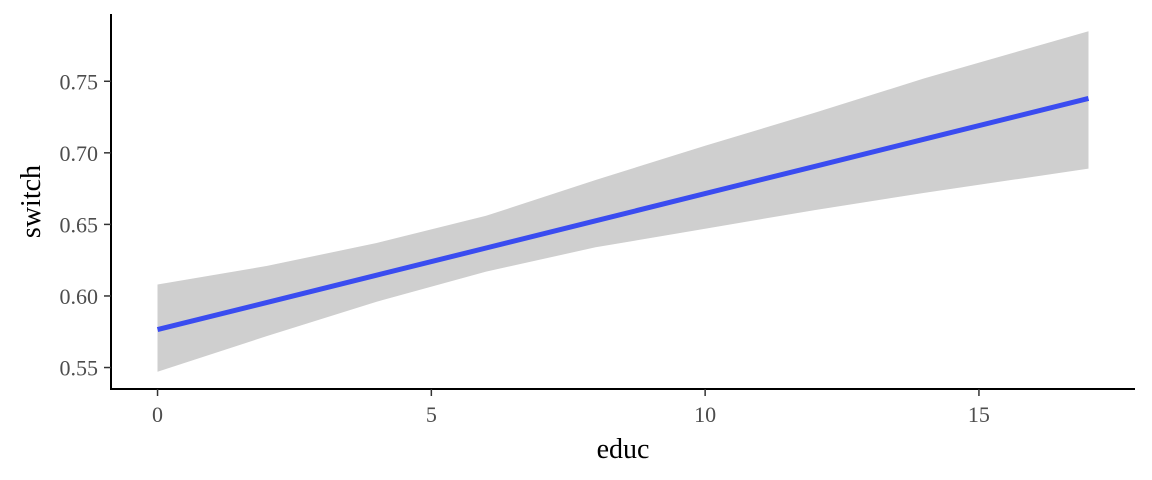 The image size is (1152, 480). Describe the element at coordinates (79, 153) in the screenshot. I see `y-tick-label: 0.70` at that location.